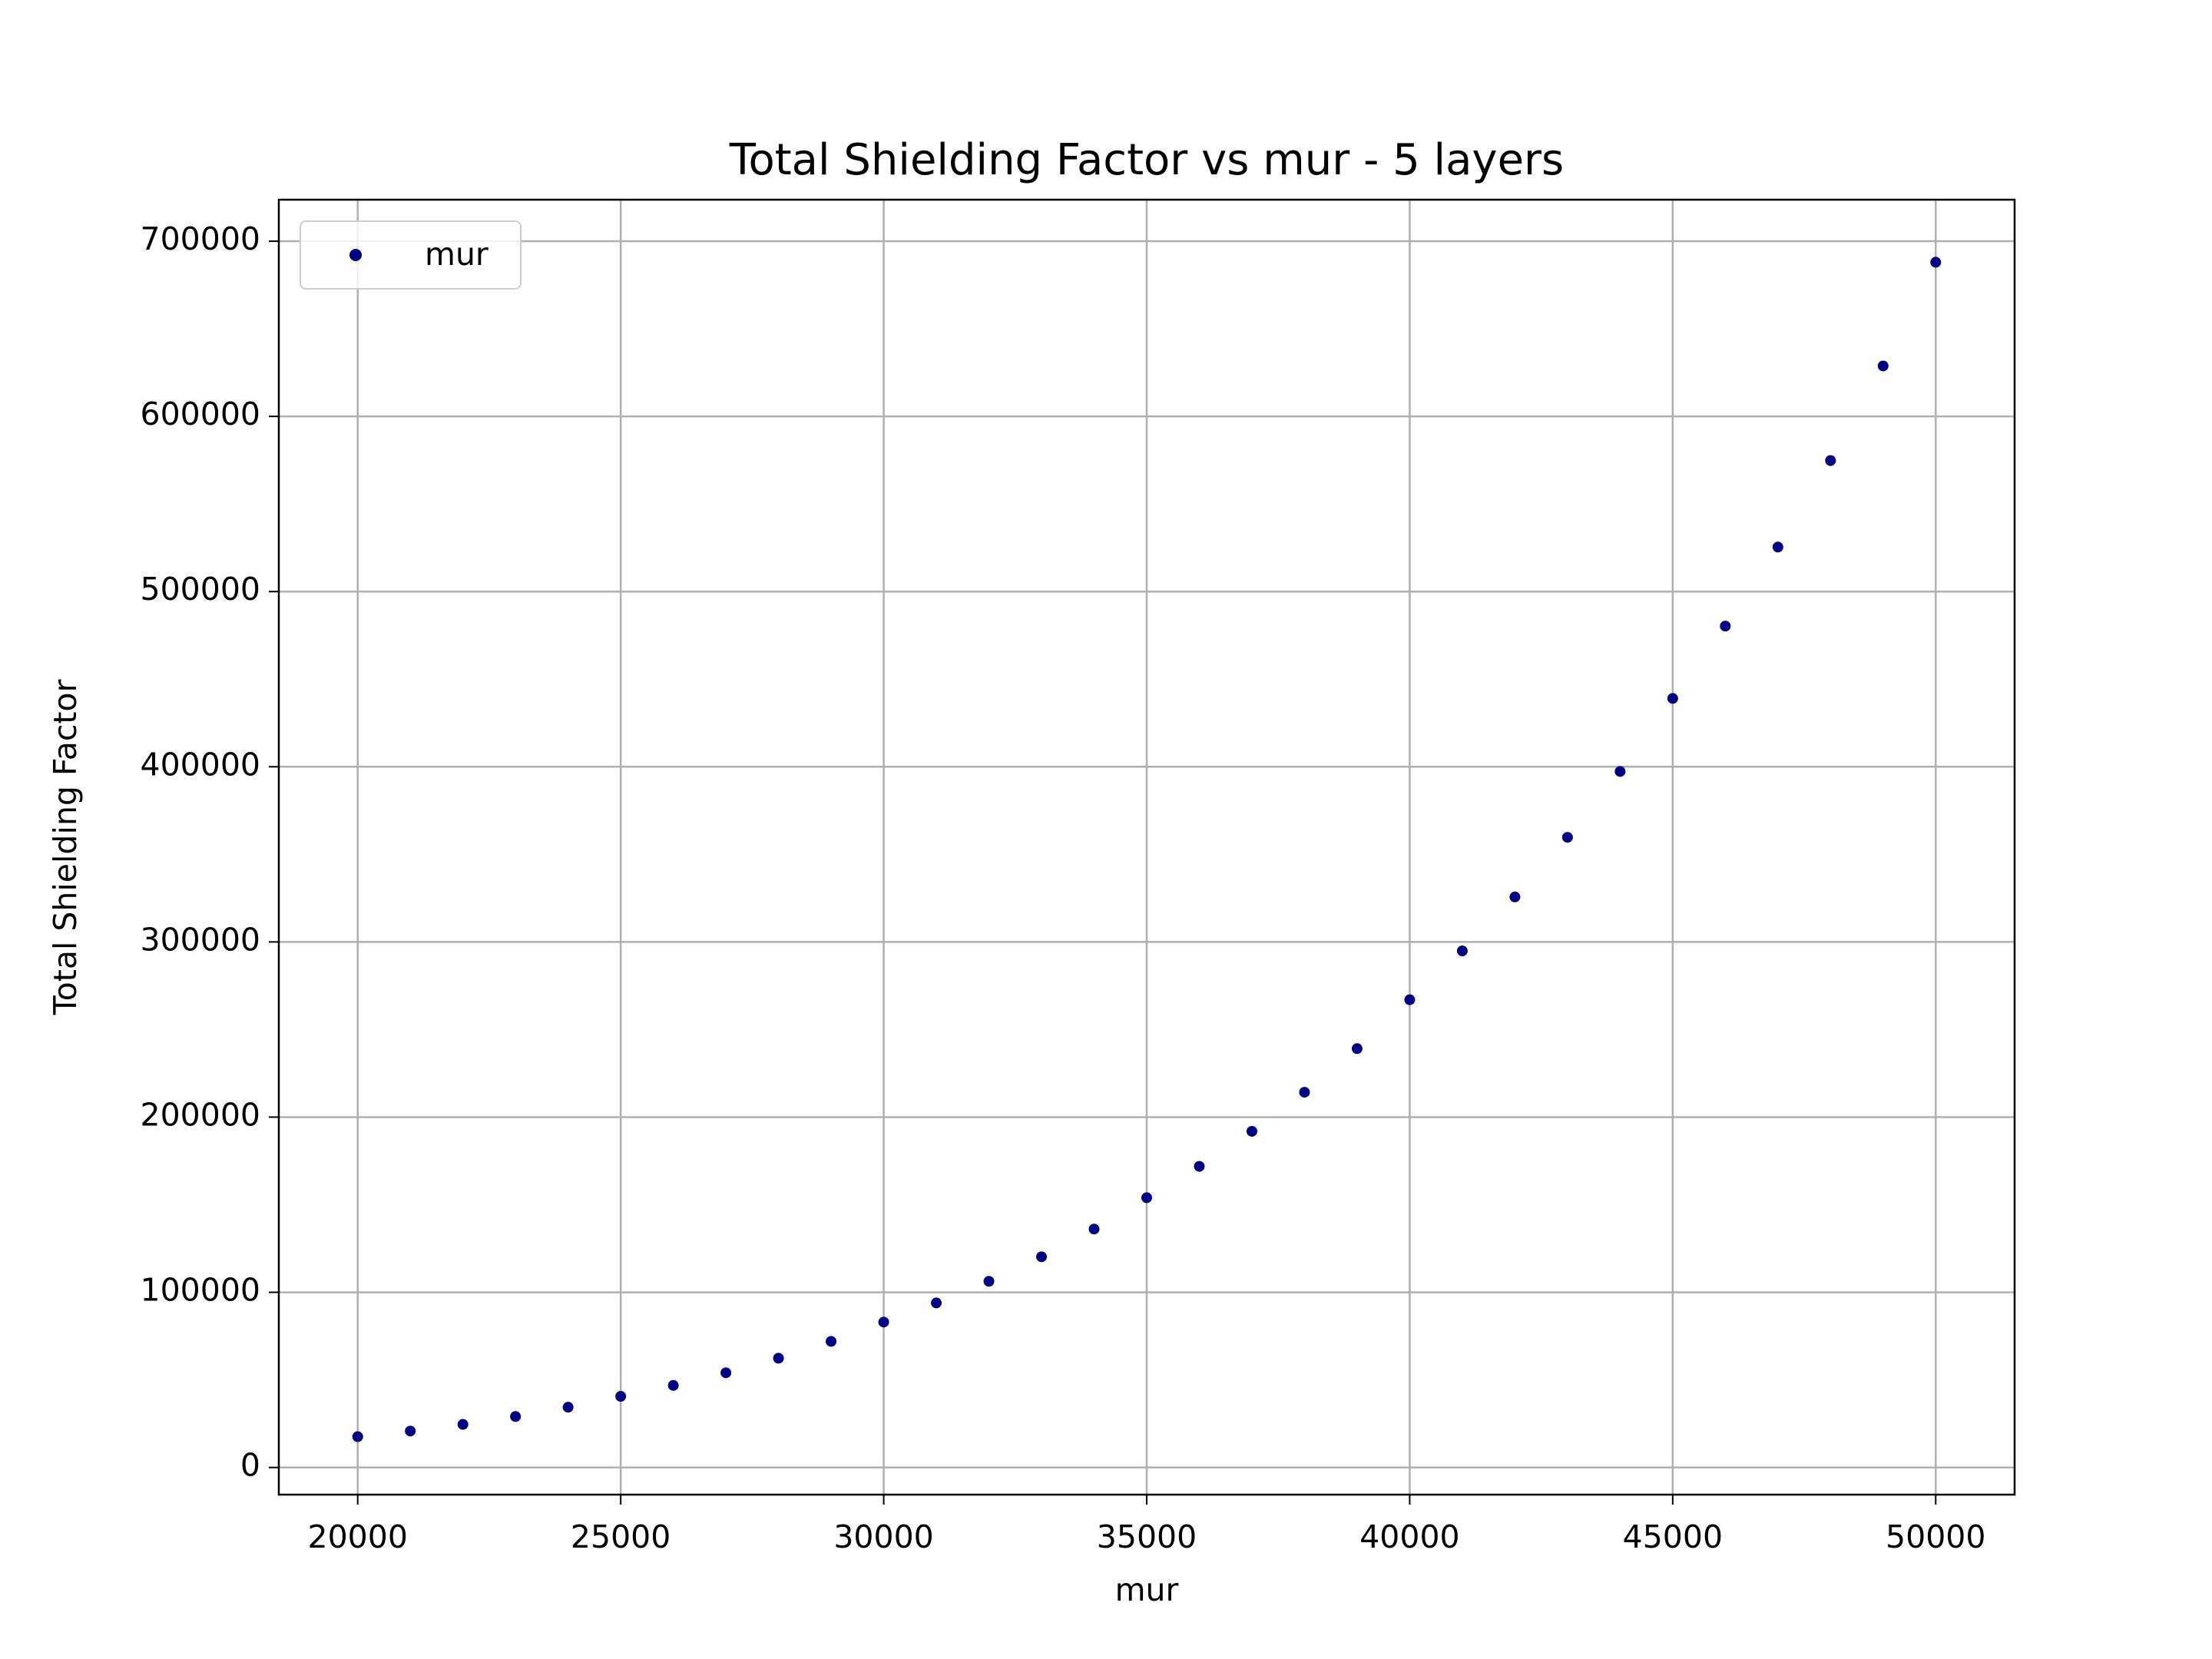  I want to click on chart-title: Total Shielding Factor vs mur - 5 layers, so click(1146, 160).